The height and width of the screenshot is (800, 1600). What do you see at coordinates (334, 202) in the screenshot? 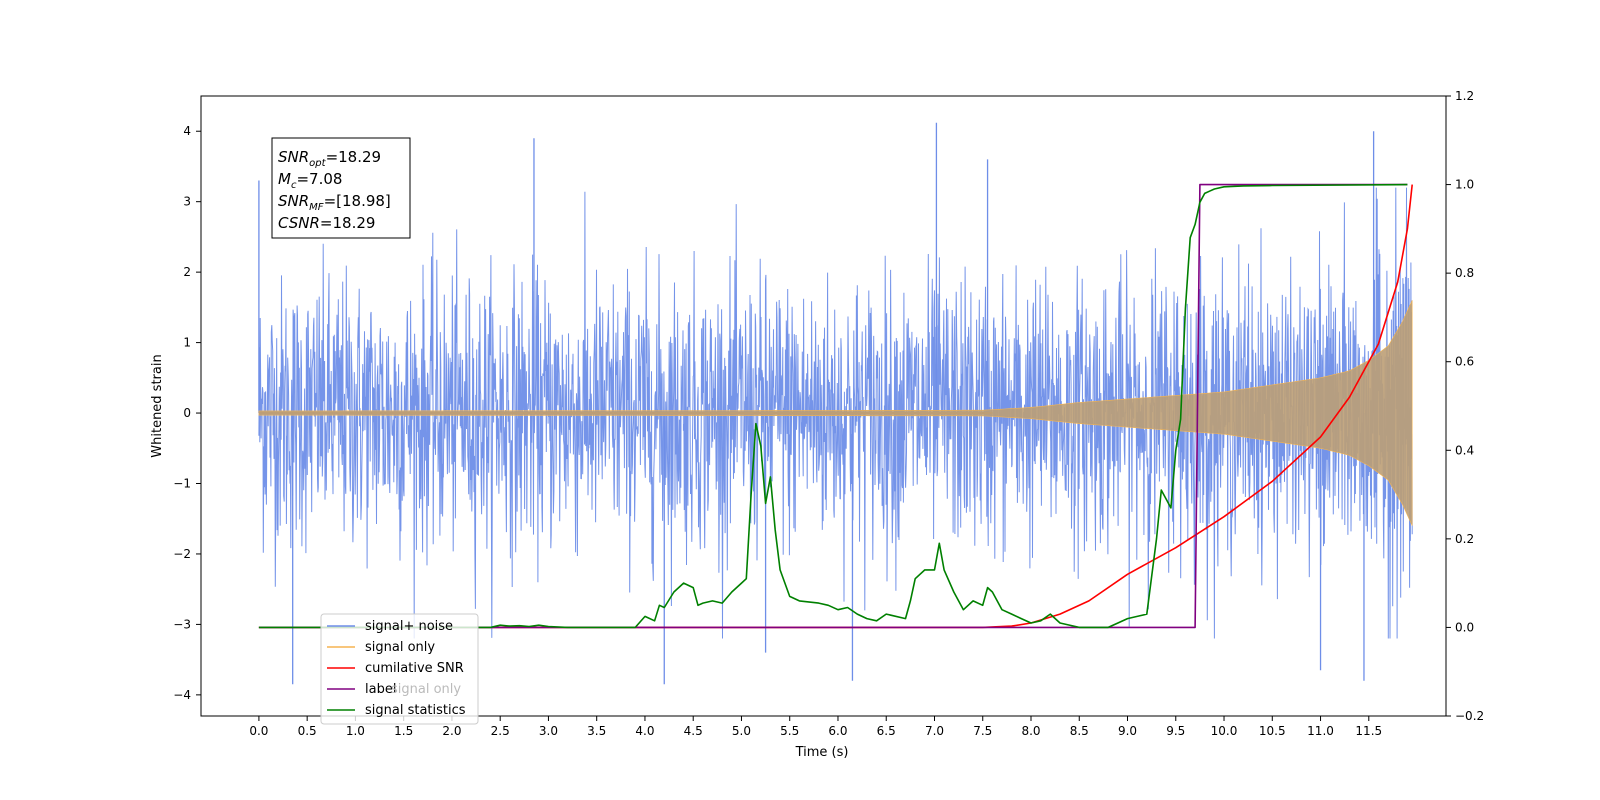
I see `annotation-line: SNRMF=[18.98]` at bounding box center [334, 202].